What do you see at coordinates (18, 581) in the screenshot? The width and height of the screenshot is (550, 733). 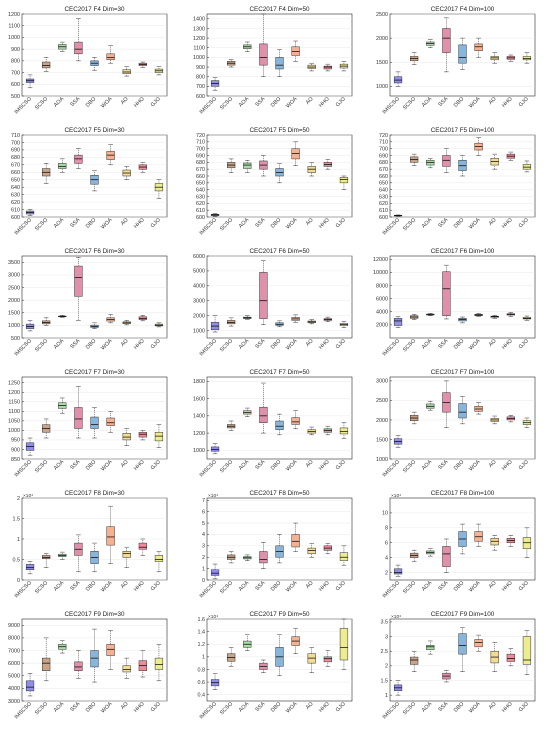 I see `y-tick-label: 0` at bounding box center [18, 581].